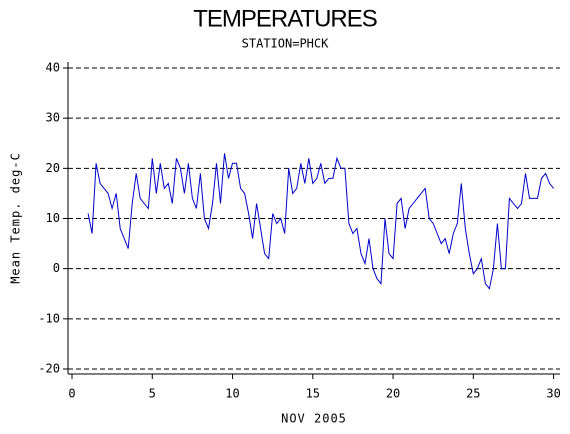 This screenshot has height=434, width=570. Describe the element at coordinates (53, 68) in the screenshot. I see `y-tick-label: 40` at that location.